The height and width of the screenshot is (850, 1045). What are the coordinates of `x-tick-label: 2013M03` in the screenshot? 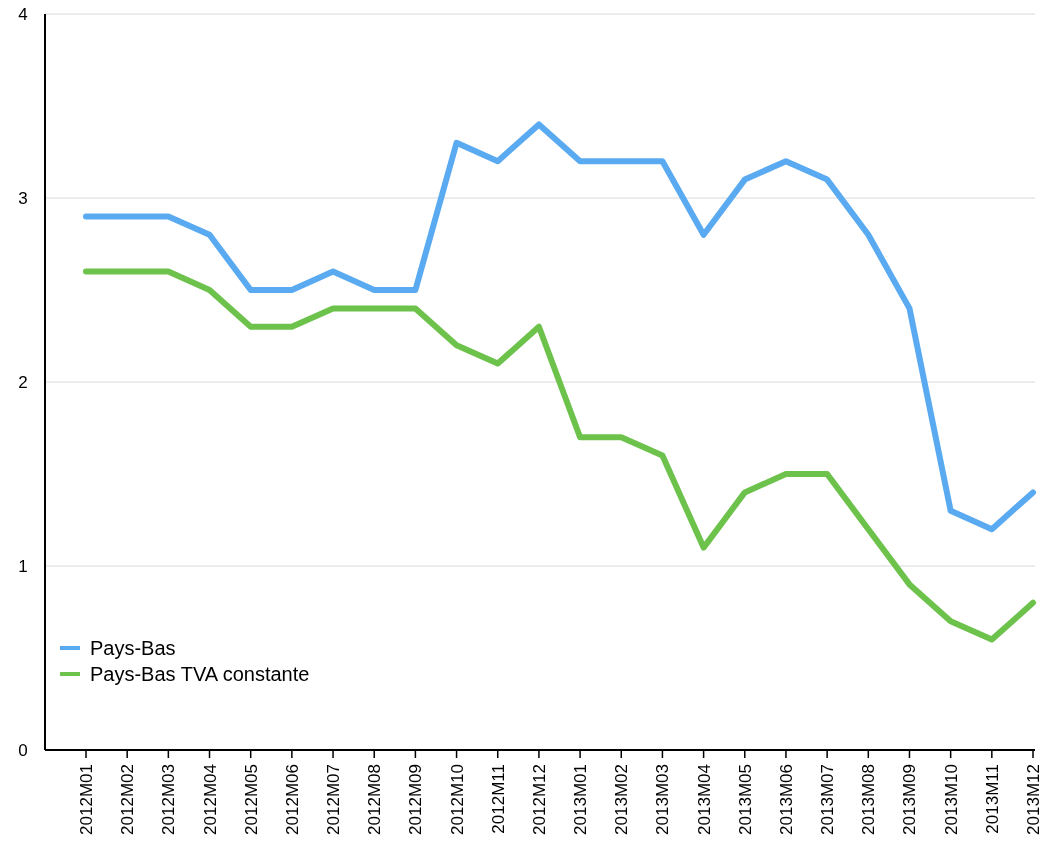 It's located at (663, 799).